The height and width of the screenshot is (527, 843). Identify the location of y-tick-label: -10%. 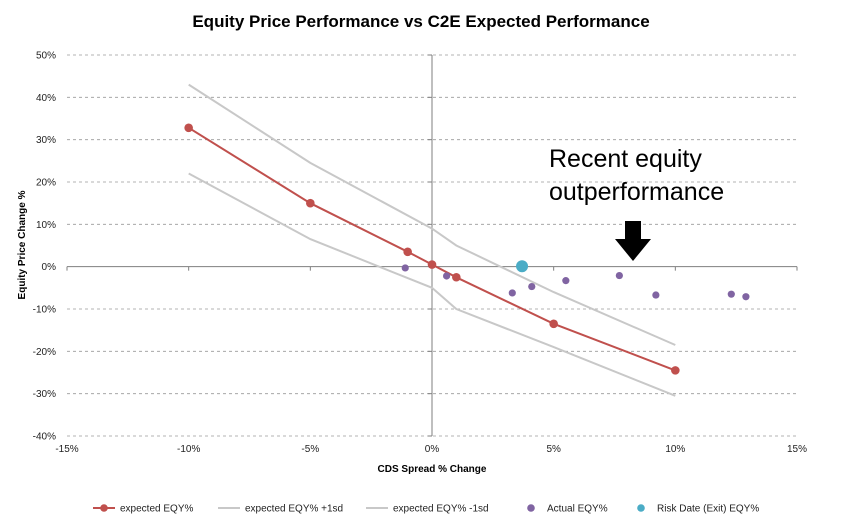
(44, 310).